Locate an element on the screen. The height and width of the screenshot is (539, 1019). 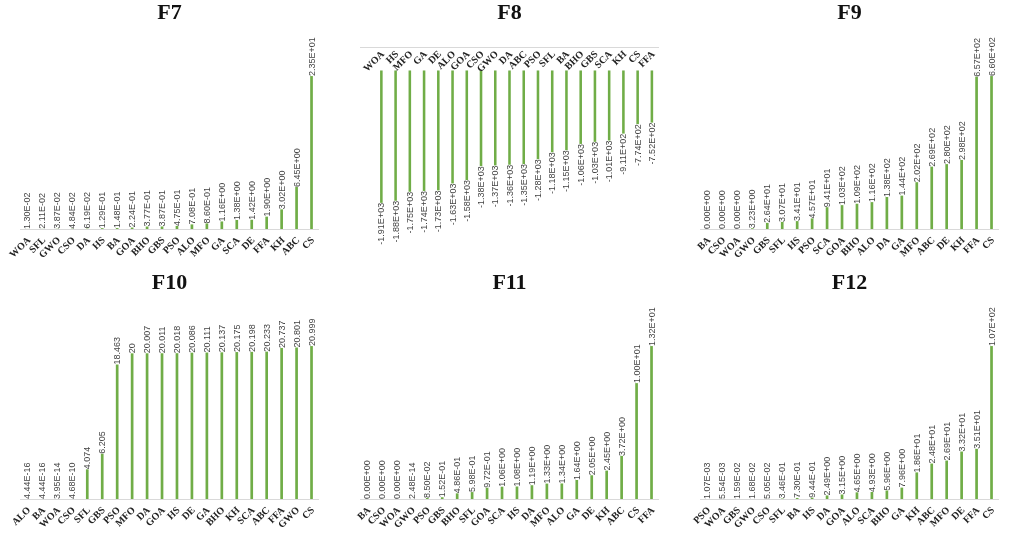
data-label: 1.34E+00 is located at coordinates (561, 464).